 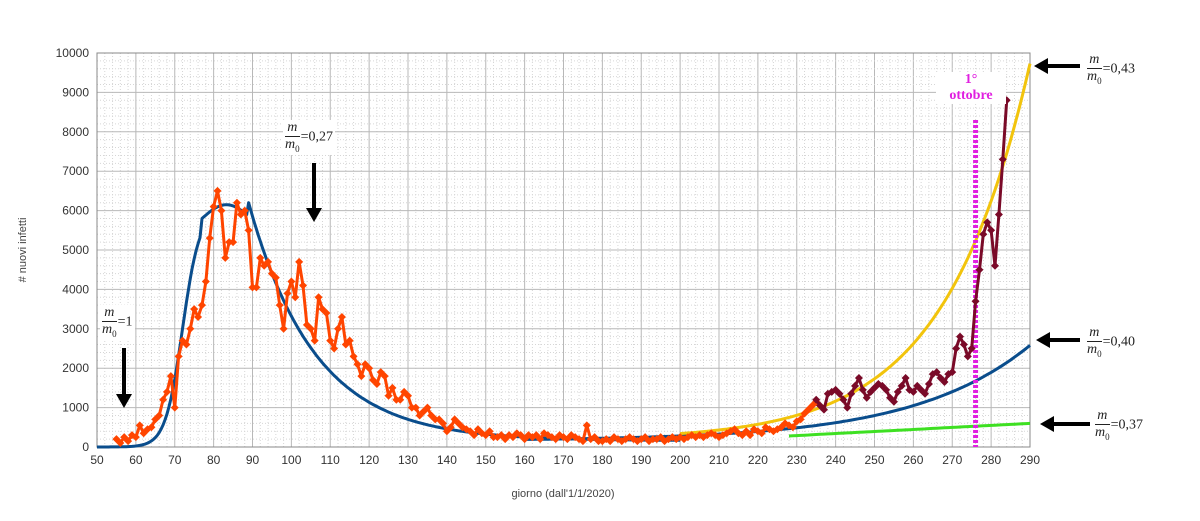 I want to click on arrow-ratio-1-head, so click(x=124, y=401).